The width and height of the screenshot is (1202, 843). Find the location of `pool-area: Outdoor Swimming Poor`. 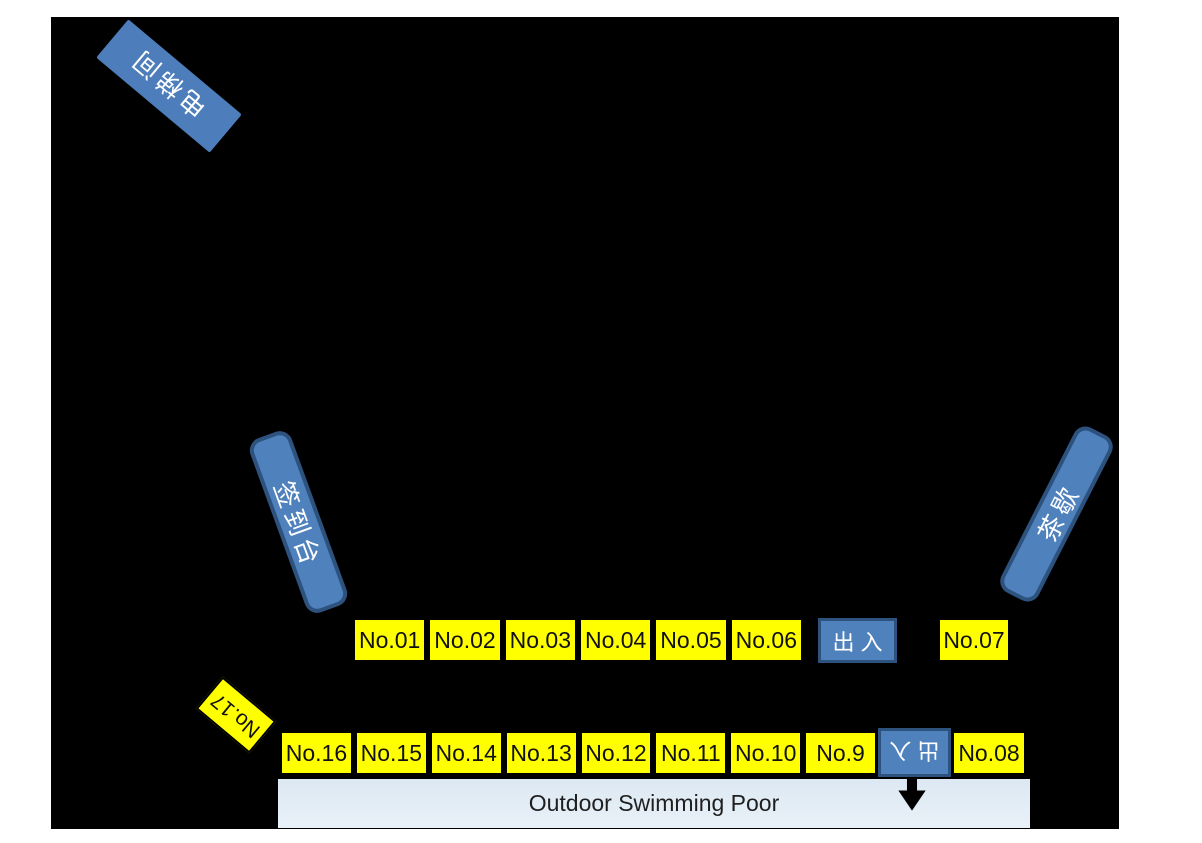

pool-area: Outdoor Swimming Poor is located at coordinates (654, 803).